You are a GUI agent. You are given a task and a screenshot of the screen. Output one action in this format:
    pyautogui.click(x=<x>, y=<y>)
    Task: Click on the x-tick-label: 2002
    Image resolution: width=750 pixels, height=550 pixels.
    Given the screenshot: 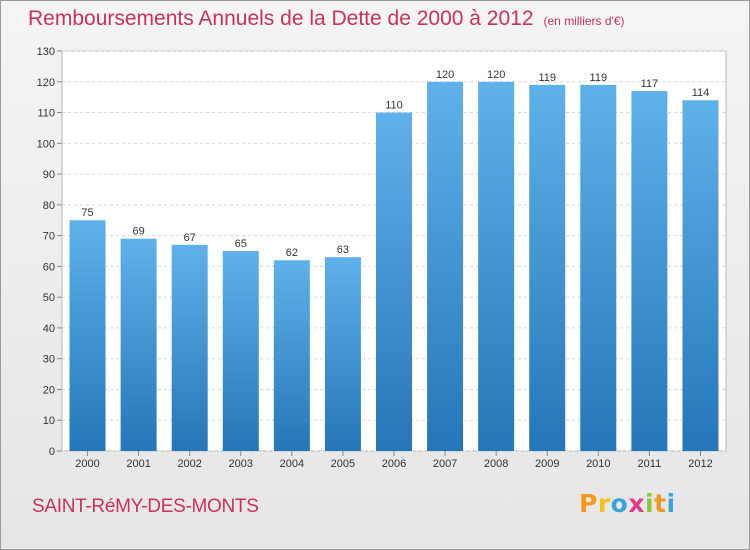 What is the action you would take?
    pyautogui.click(x=189, y=464)
    